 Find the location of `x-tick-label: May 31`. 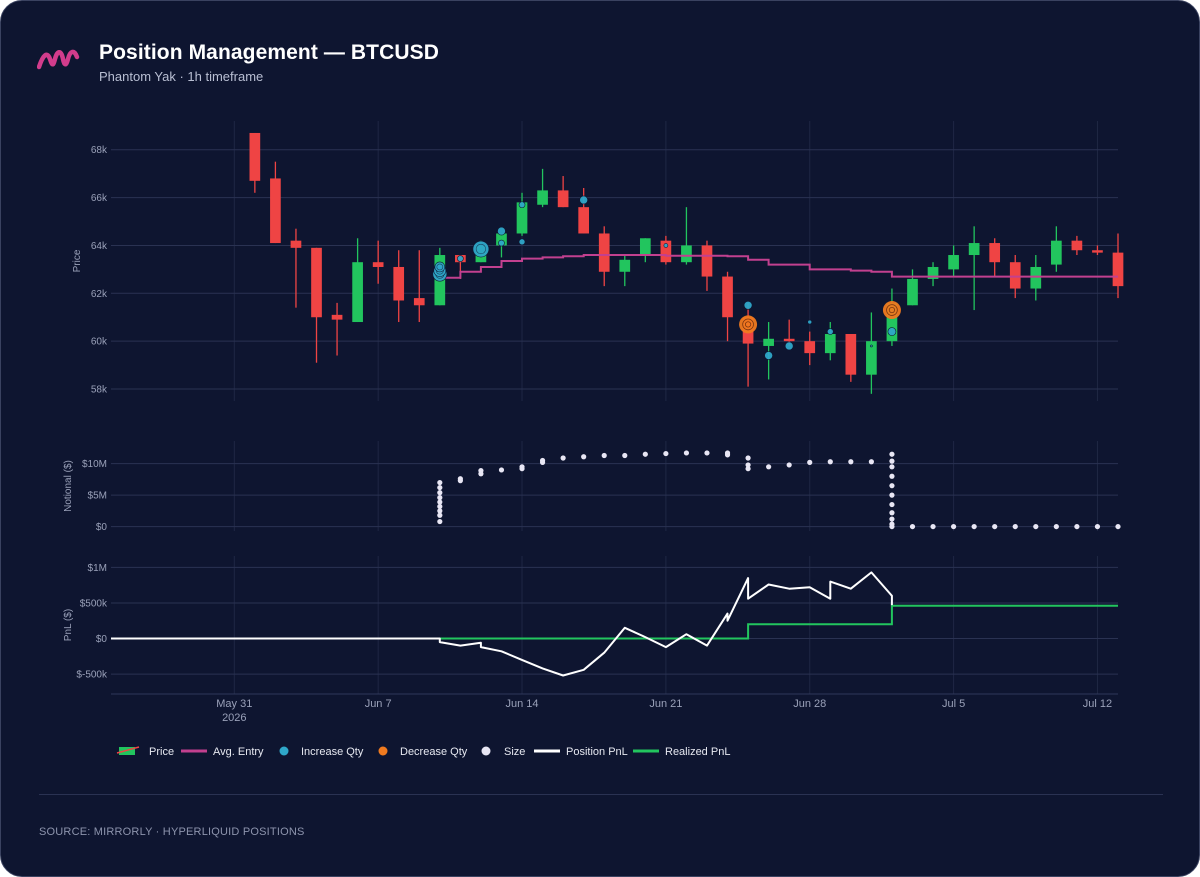

x-tick-label: May 31 is located at coordinates (234, 704).